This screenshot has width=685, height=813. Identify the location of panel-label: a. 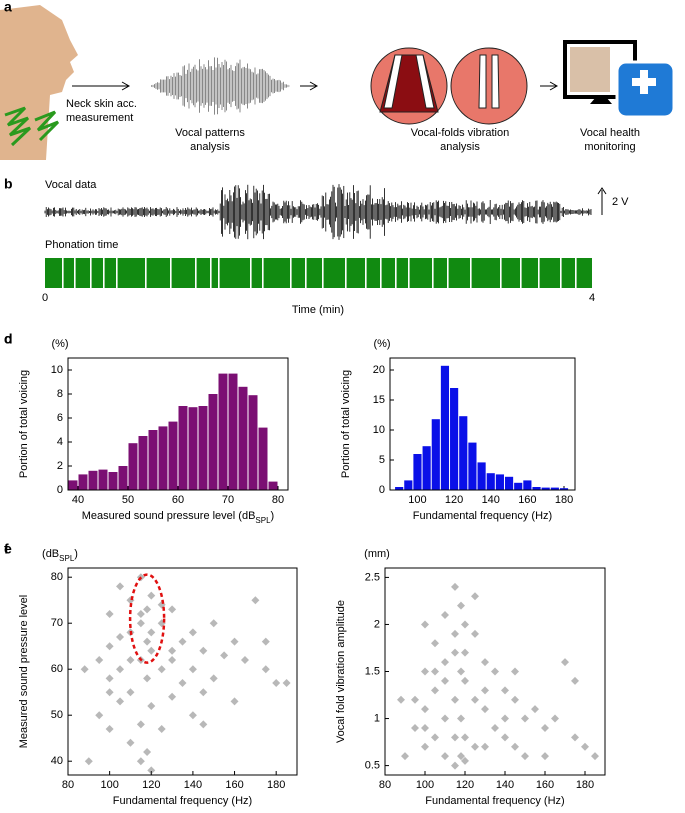
(8, 7).